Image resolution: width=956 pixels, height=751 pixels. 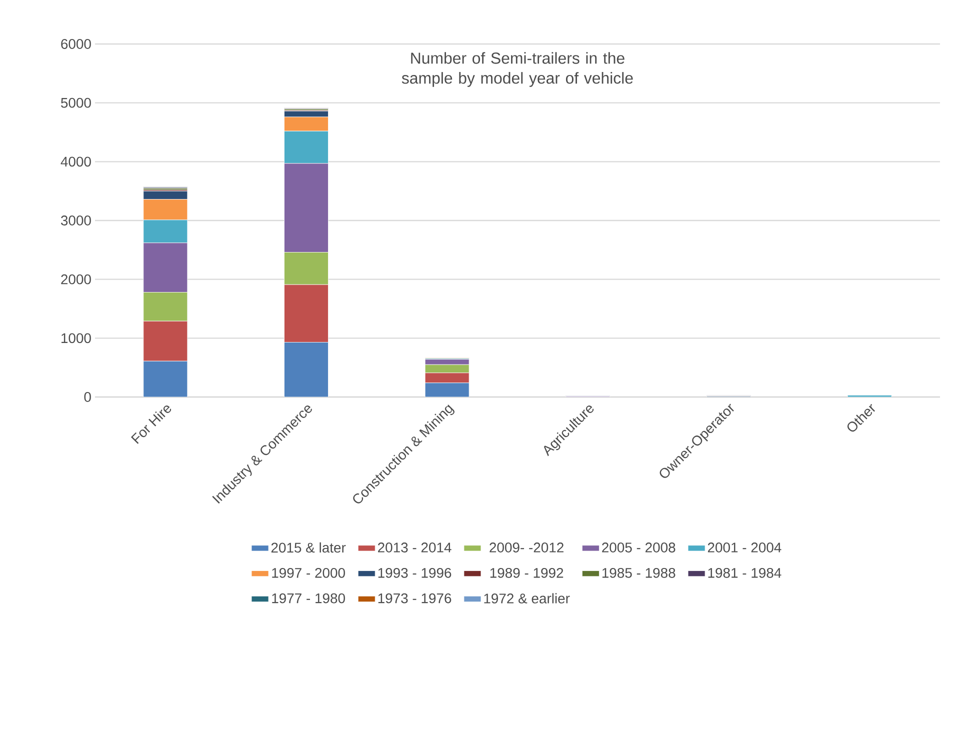 What do you see at coordinates (527, 573) in the screenshot?
I see `legend-label: 1989 - 1992` at bounding box center [527, 573].